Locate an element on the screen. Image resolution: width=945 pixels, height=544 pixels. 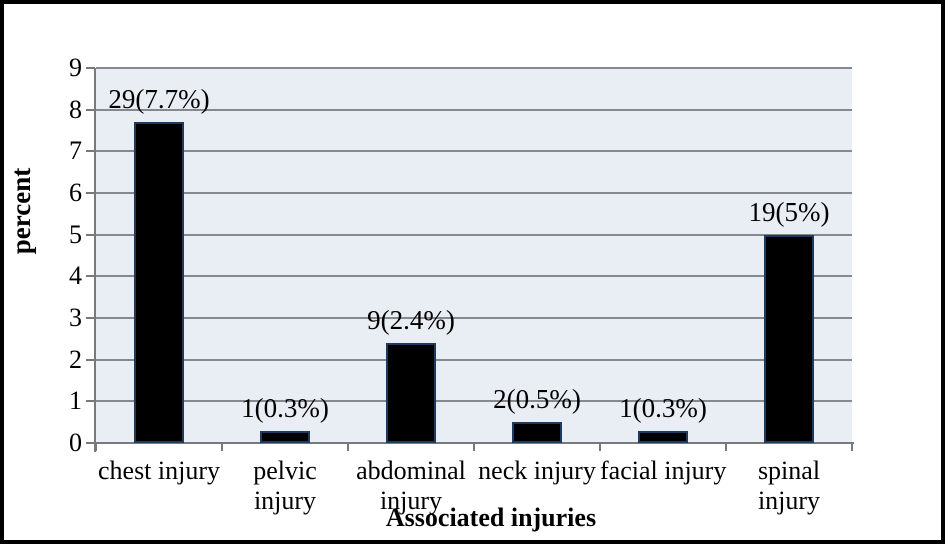
bar-spinal-injury is located at coordinates (789, 338).